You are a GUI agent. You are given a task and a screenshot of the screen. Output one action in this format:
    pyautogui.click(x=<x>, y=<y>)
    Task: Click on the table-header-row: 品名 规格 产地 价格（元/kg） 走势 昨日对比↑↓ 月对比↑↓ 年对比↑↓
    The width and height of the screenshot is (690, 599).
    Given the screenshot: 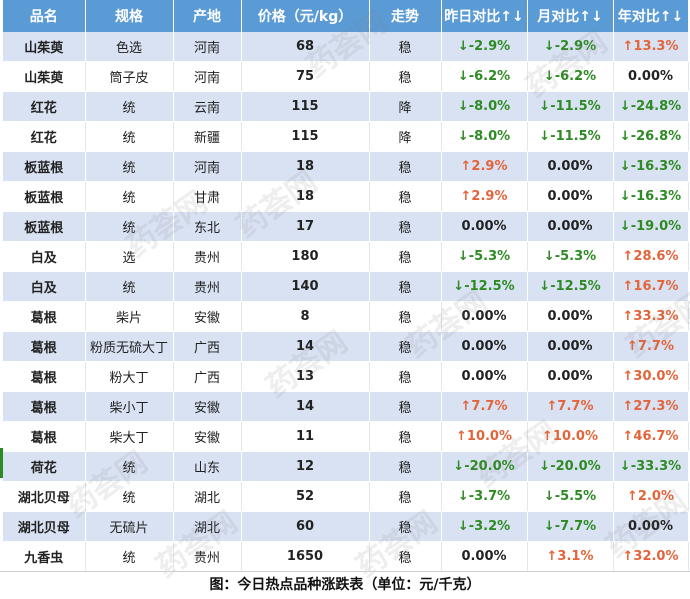 What is the action you would take?
    pyautogui.click(x=346, y=16)
    